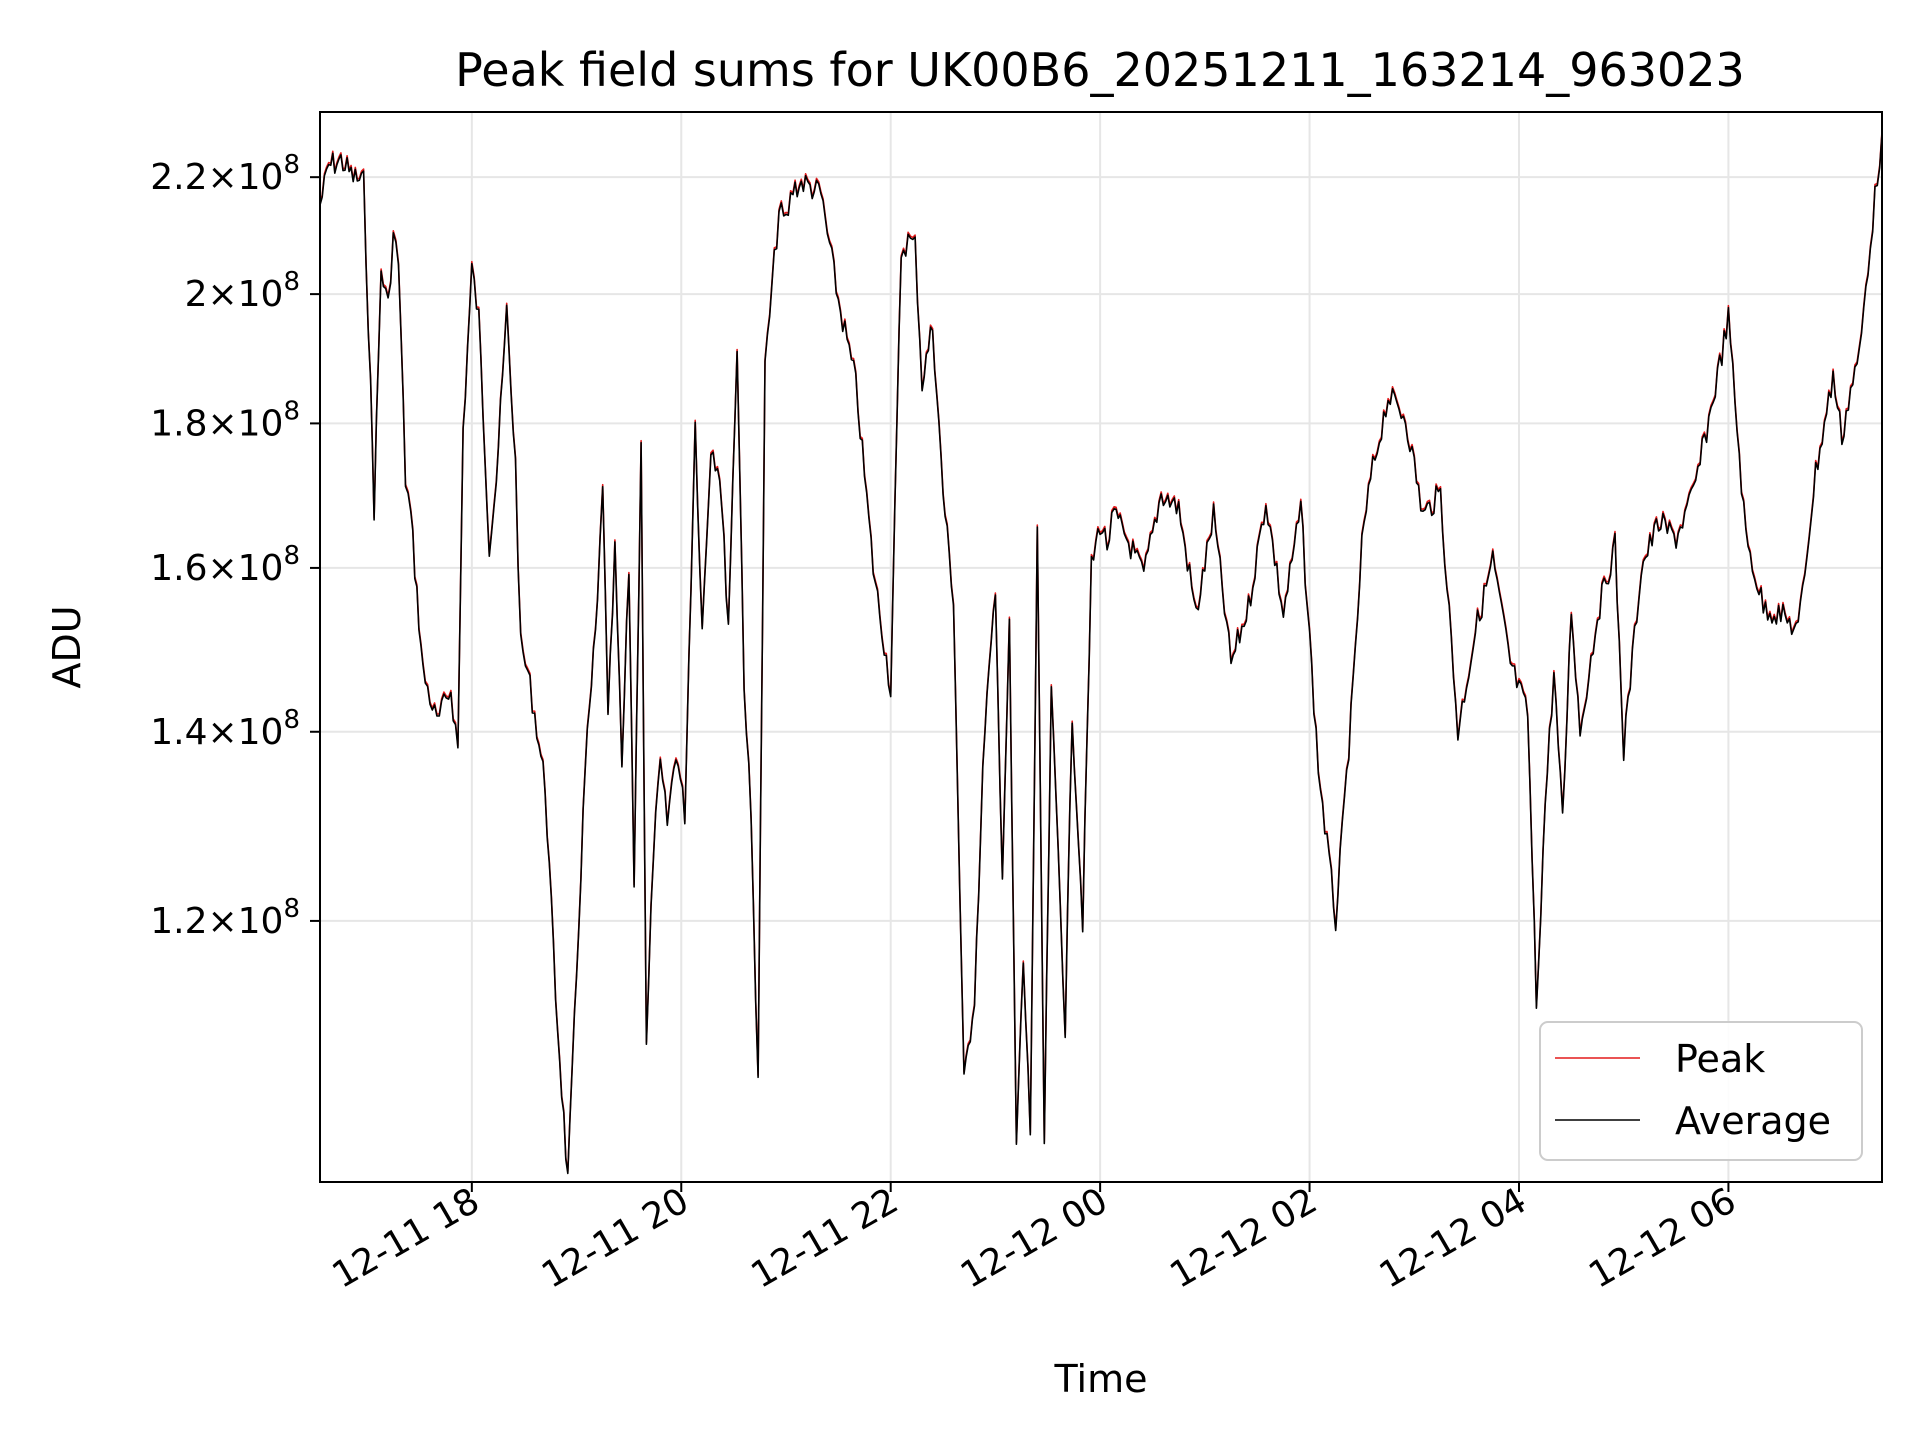 This screenshot has height=1440, width=1920. I want to click on y-axis-label: ADU, so click(67, 646).